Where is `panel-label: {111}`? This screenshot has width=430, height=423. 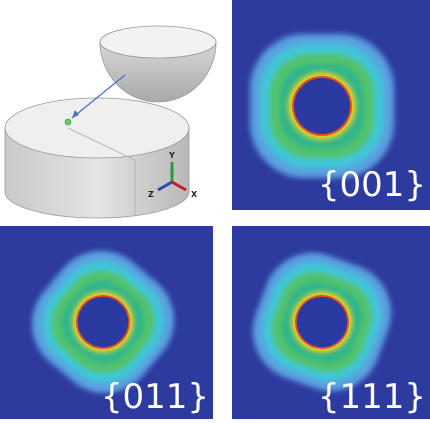 panel-label: {111} is located at coordinates (372, 397).